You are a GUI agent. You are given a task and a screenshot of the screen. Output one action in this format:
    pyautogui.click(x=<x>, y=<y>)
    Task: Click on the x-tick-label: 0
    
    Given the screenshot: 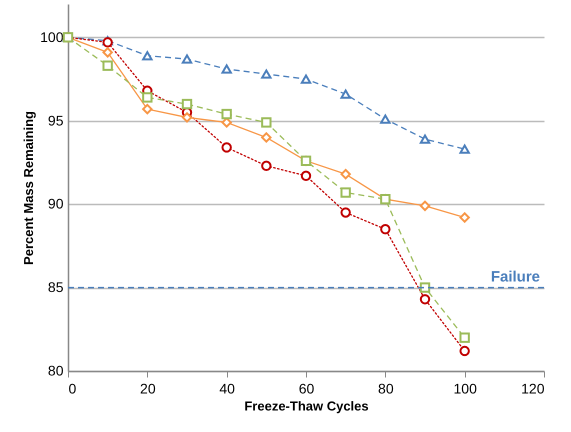 What is the action you would take?
    pyautogui.click(x=72, y=388)
    